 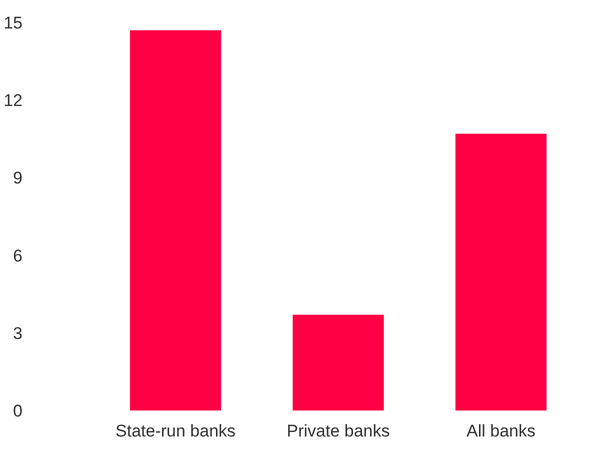 I want to click on y-tick-label: 15, so click(x=13, y=23).